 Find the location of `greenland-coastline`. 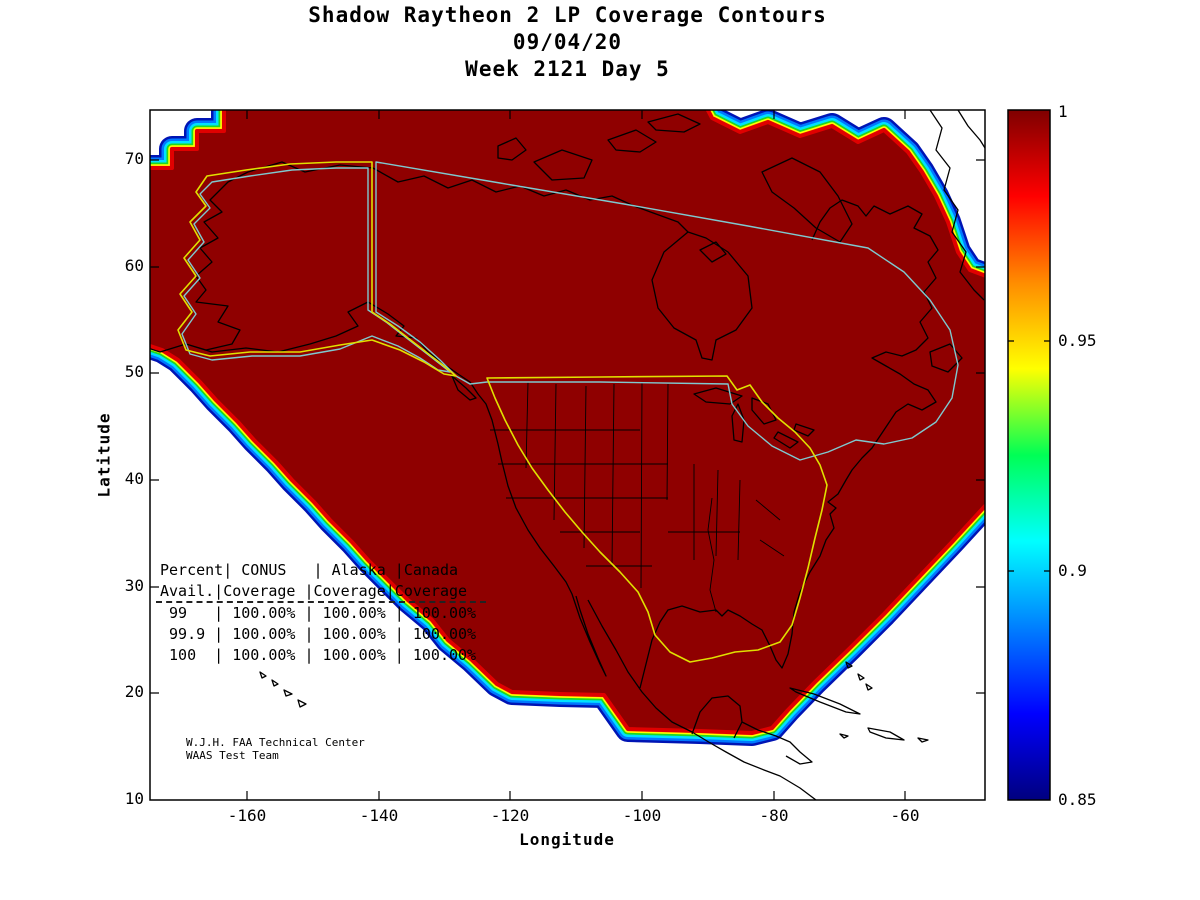

greenland-coastline is located at coordinates (957, 205).